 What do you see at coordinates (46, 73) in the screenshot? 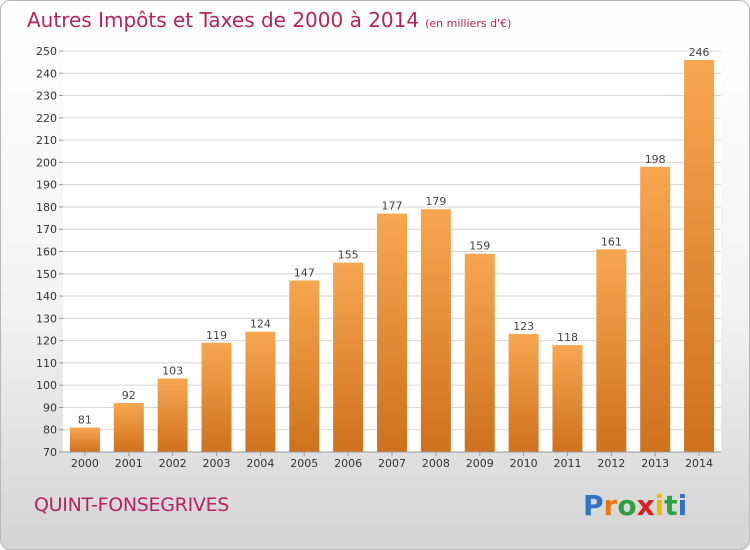
I see `y-tick-label: 240` at bounding box center [46, 73].